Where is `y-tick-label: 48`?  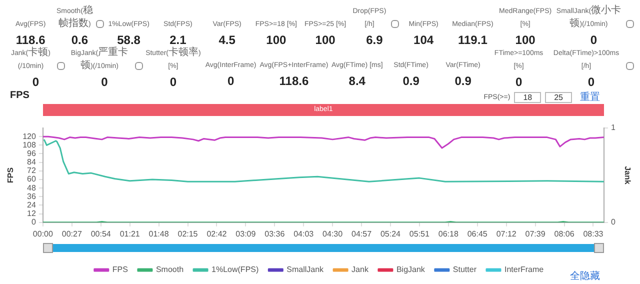
y-tick-label: 48 is located at coordinates (31, 187).